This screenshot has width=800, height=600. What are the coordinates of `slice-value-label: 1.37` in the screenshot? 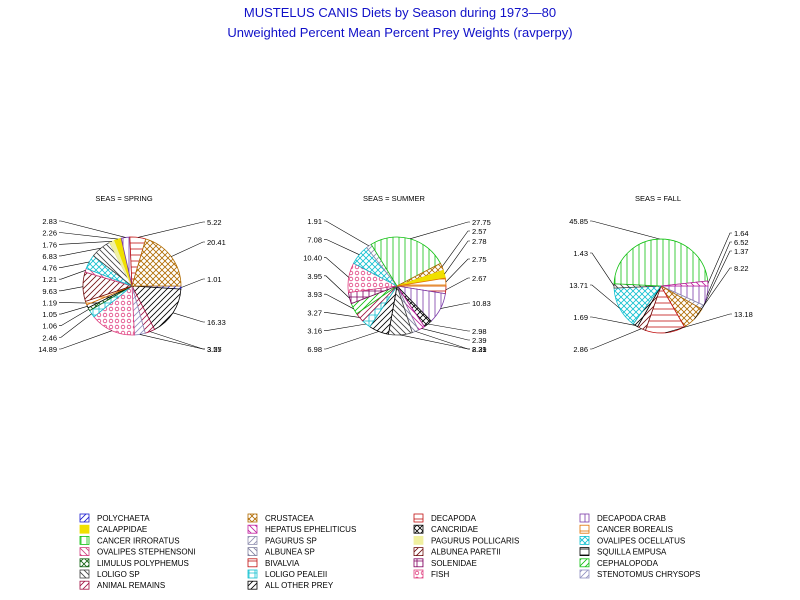 It's located at (741, 251).